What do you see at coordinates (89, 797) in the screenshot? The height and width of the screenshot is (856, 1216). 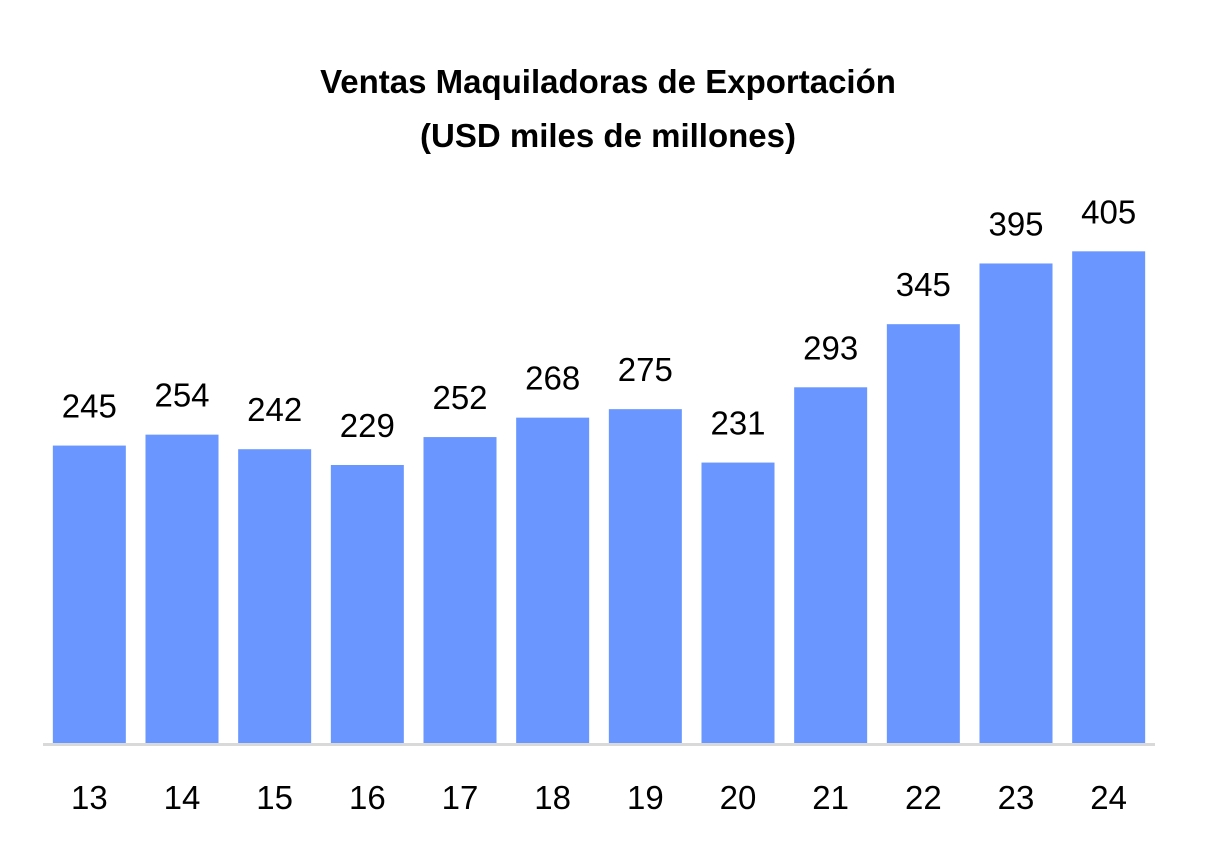 I see `x-tick-label-13: 13` at bounding box center [89, 797].